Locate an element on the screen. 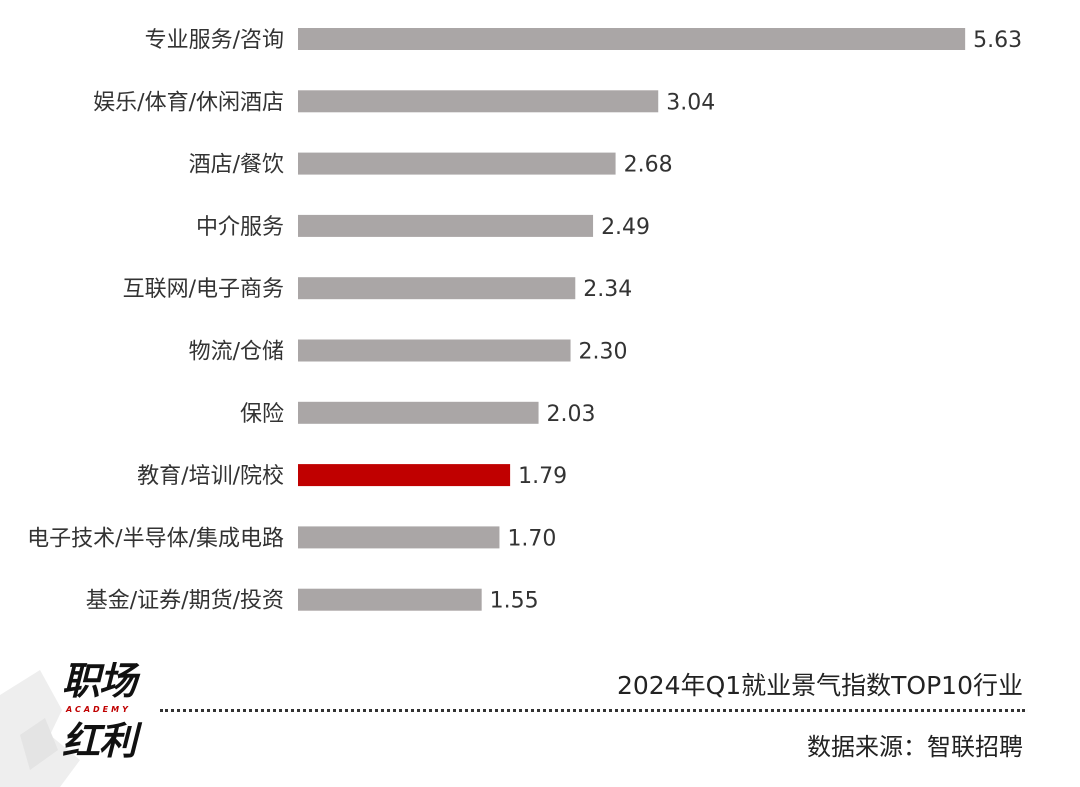  value-label-7: 1.79 is located at coordinates (542, 476).